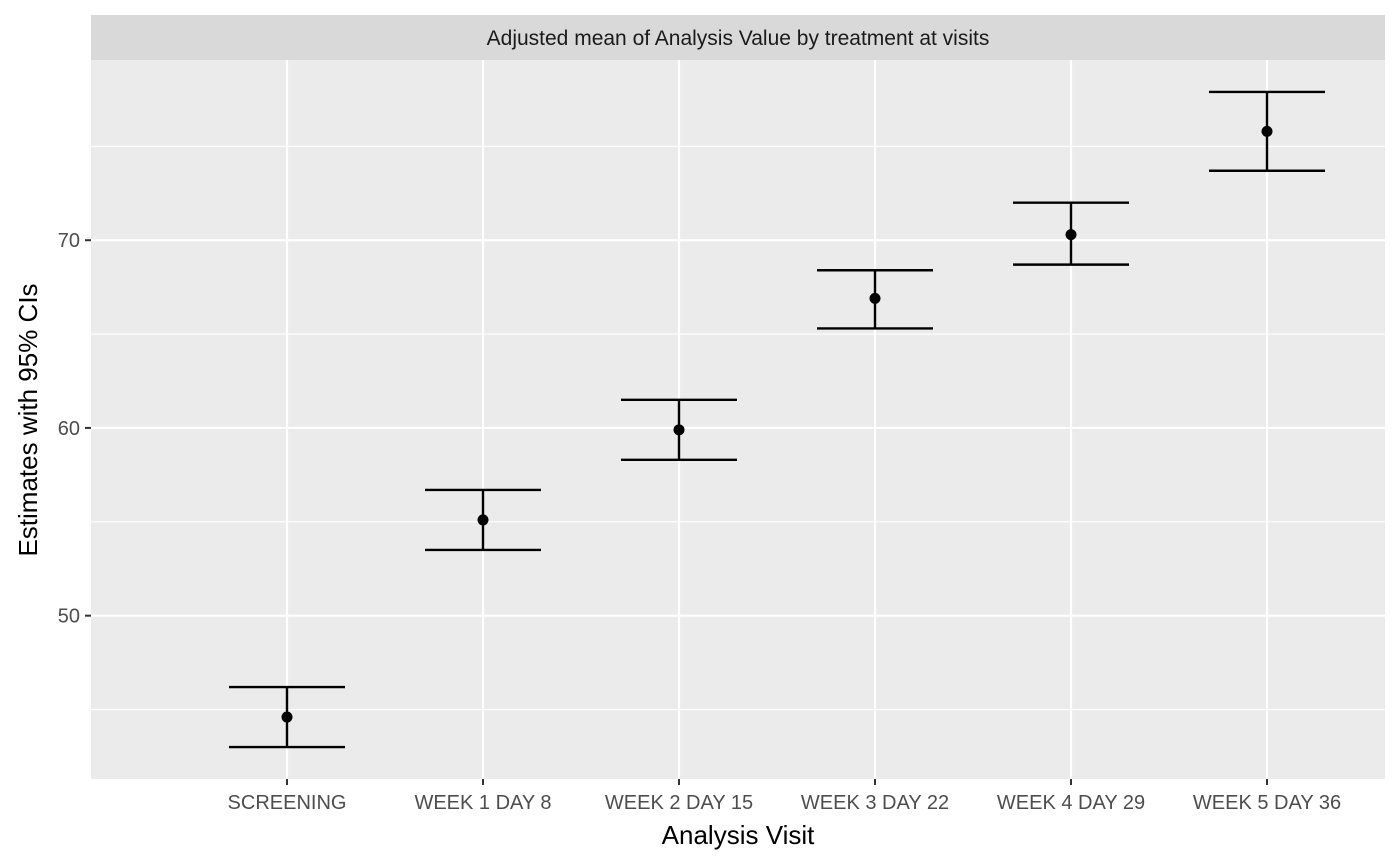 The width and height of the screenshot is (1400, 866). What do you see at coordinates (1071, 803) in the screenshot?
I see `x-tick-label: WEEK 4 DAY 29` at bounding box center [1071, 803].